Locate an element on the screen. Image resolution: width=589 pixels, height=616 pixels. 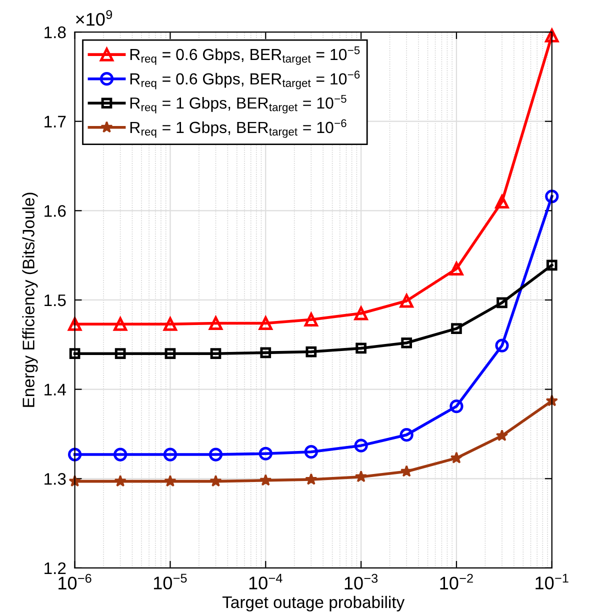
y-tick-label: 1.8 is located at coordinates (55, 32).